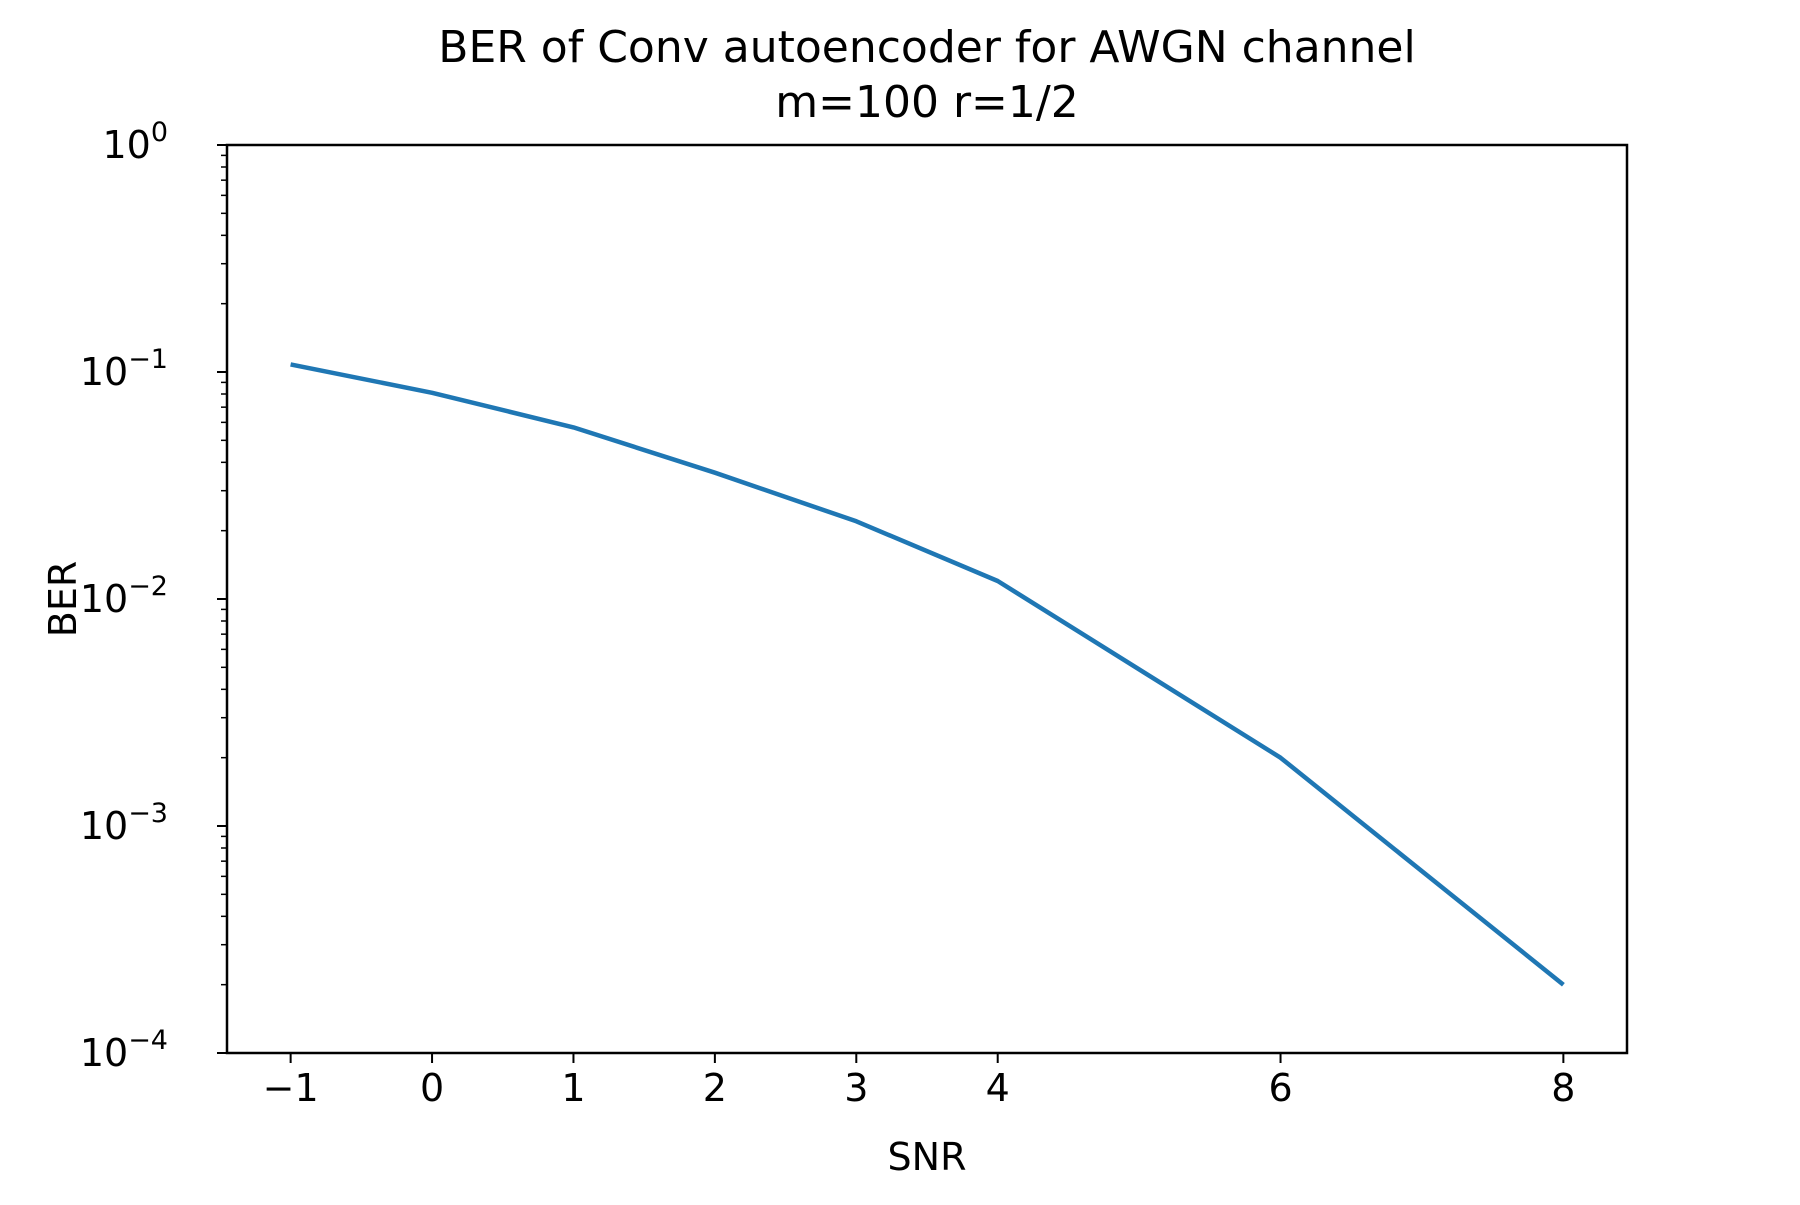  What do you see at coordinates (1280, 1088) in the screenshot?
I see `x-tick-label: 6` at bounding box center [1280, 1088].